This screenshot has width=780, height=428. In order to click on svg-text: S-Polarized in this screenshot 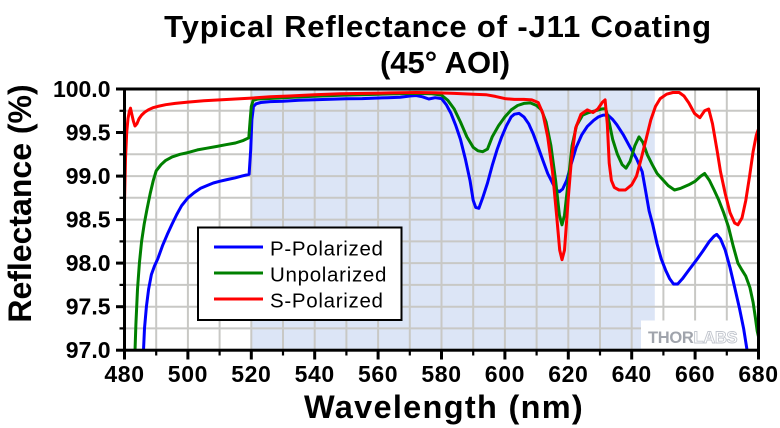, I will do `click(327, 301)`.